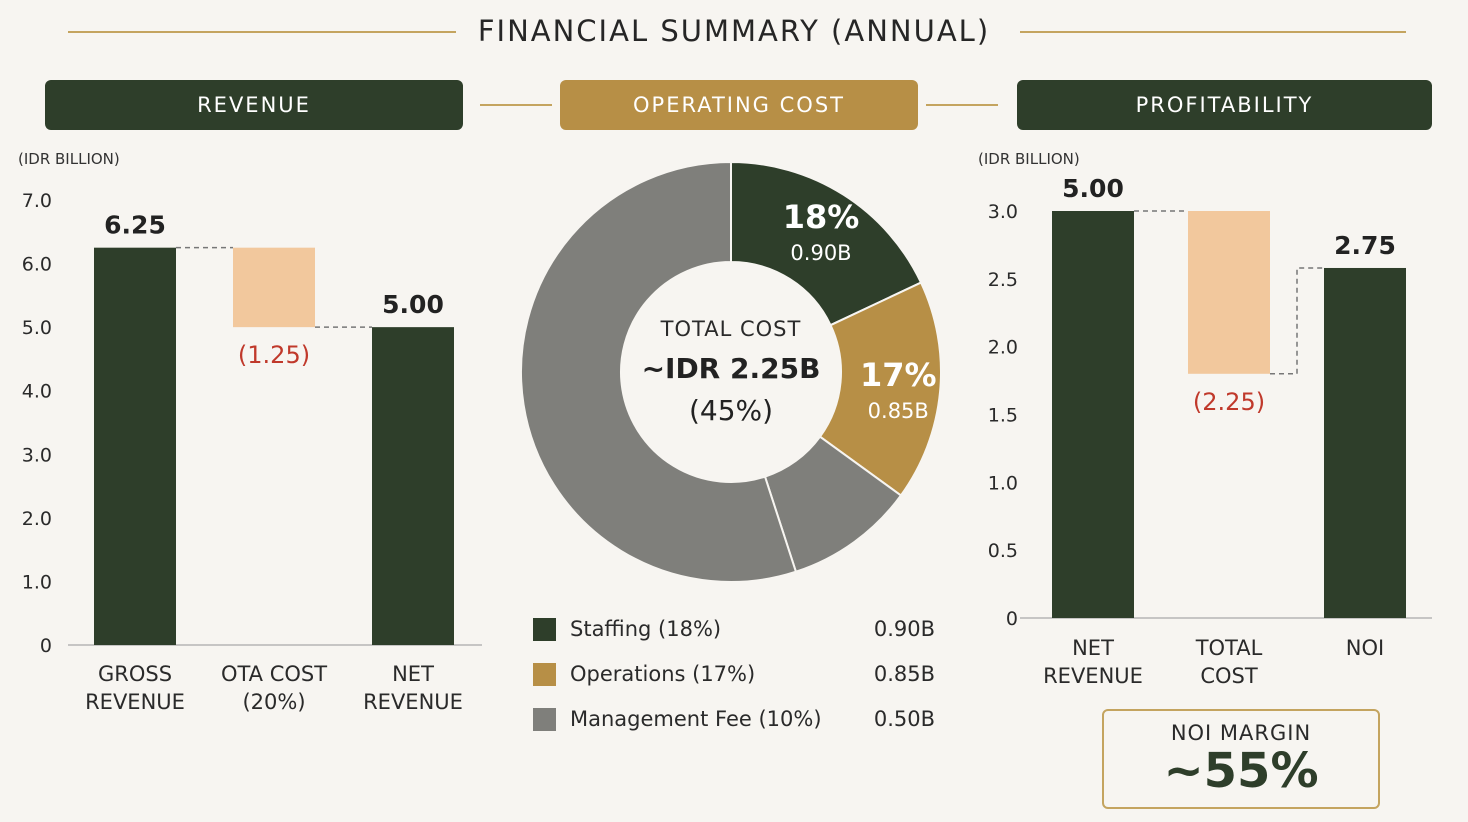 Image resolution: width=1468 pixels, height=822 pixels. Describe the element at coordinates (274, 355) in the screenshot. I see `data-label-negative: (1.25)` at that location.